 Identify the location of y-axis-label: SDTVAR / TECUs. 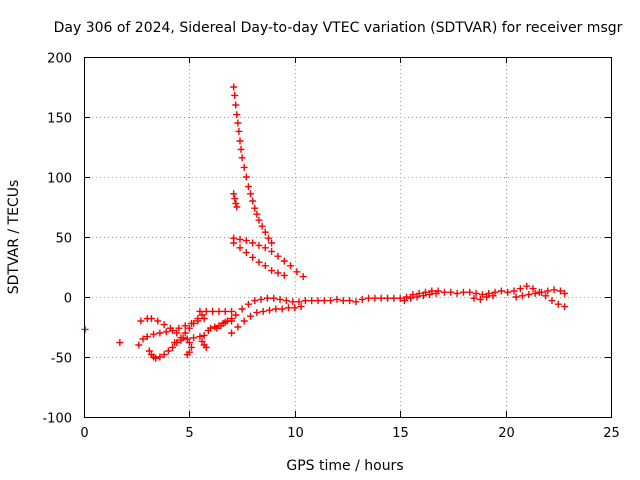
(14, 237).